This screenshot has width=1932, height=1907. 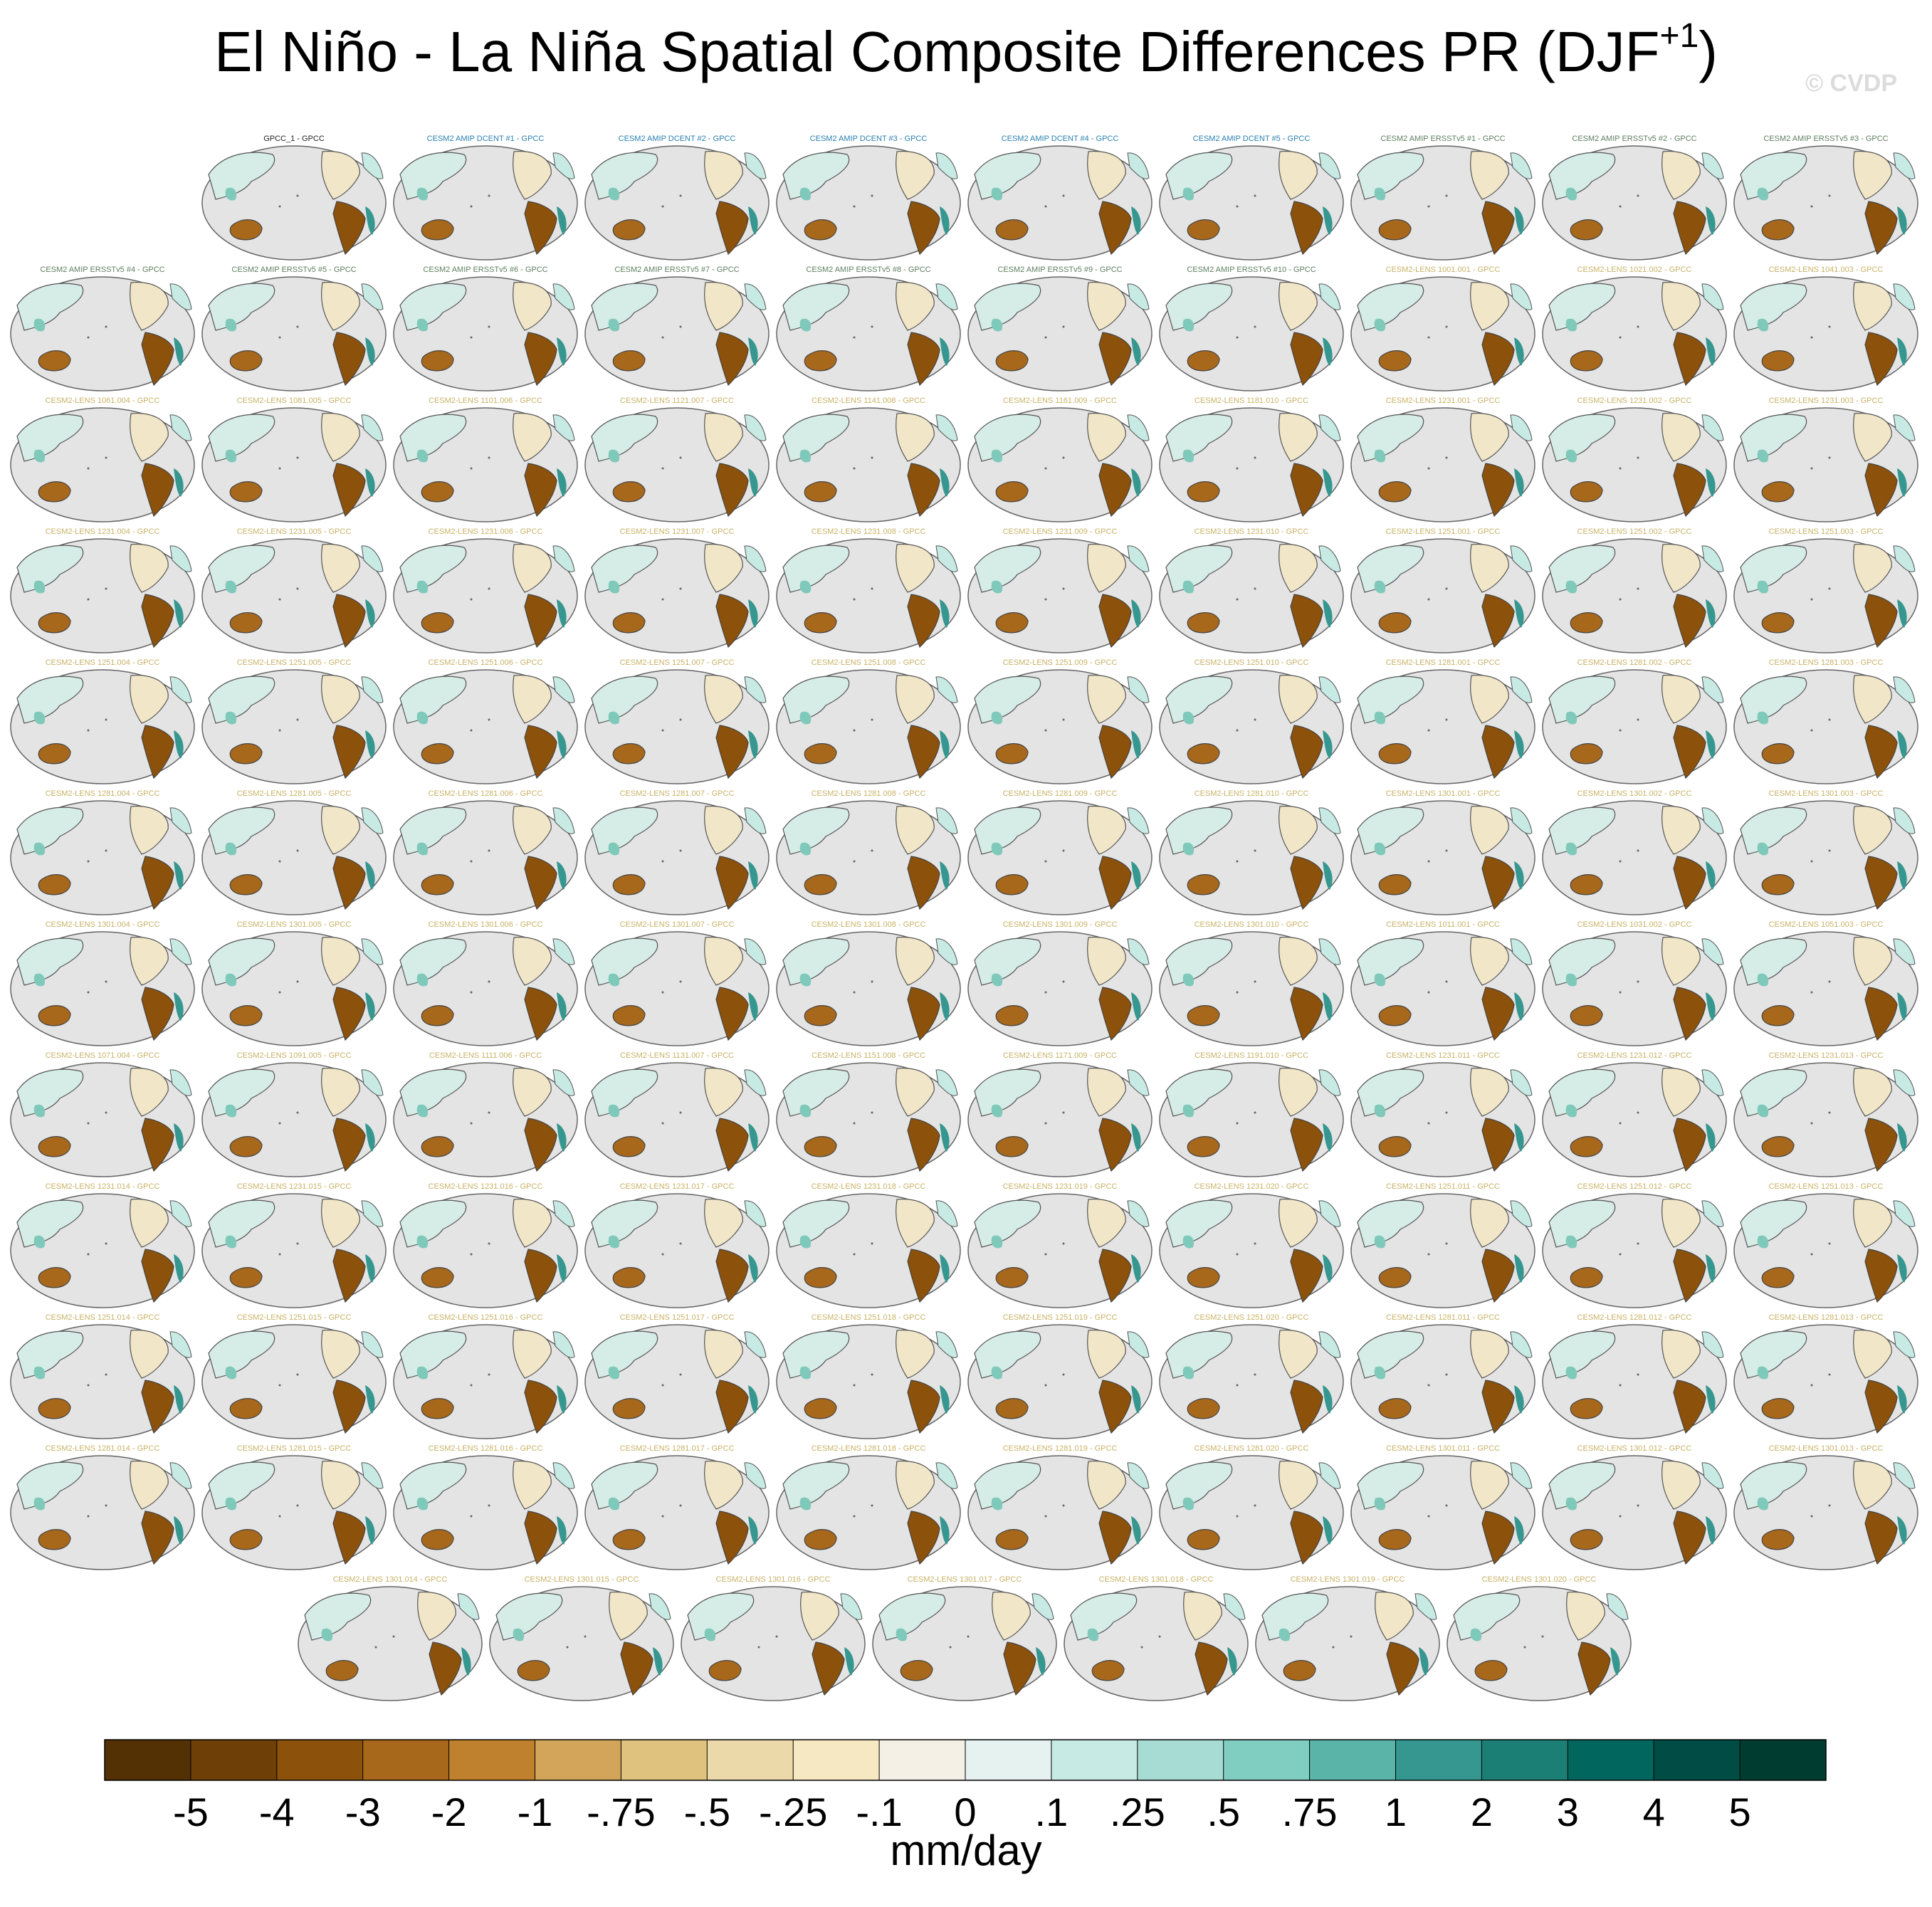 I want to click on panel-title: CESM2-LENS 1091.005 - GPCC, so click(x=294, y=1055).